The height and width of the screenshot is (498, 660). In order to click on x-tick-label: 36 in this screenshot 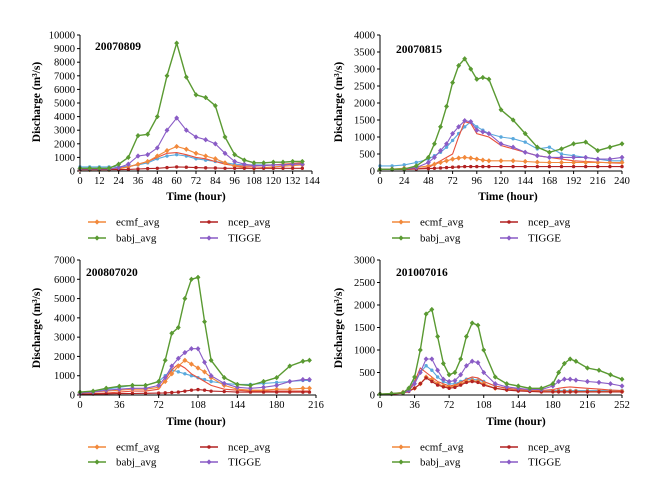, I will do `click(138, 181)`.